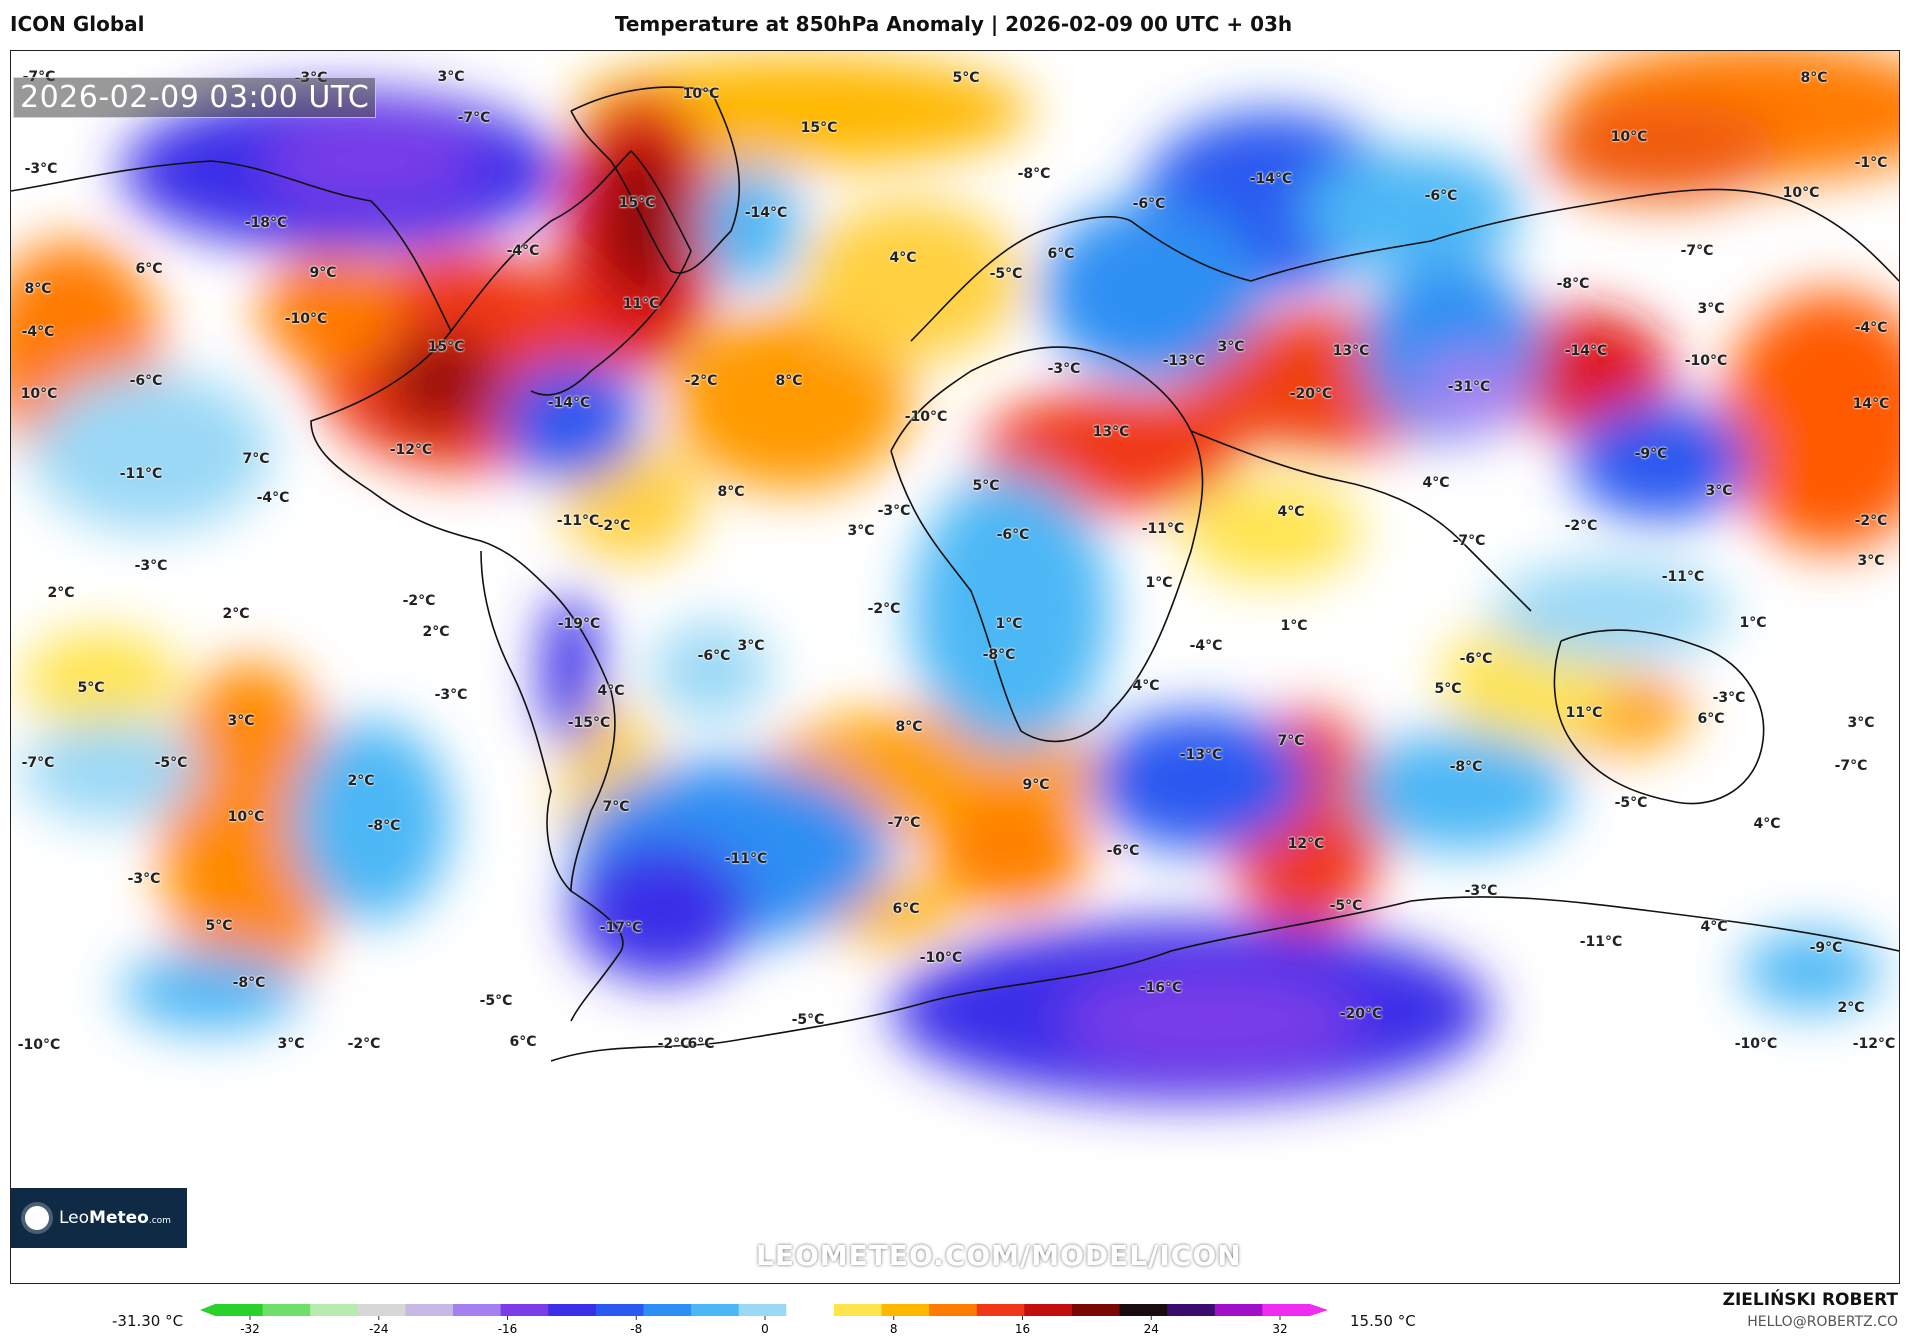 This screenshot has height=1338, width=1907. Describe the element at coordinates (115, 1218) in the screenshot. I see `logo-text: LeoMeteo.com` at that location.